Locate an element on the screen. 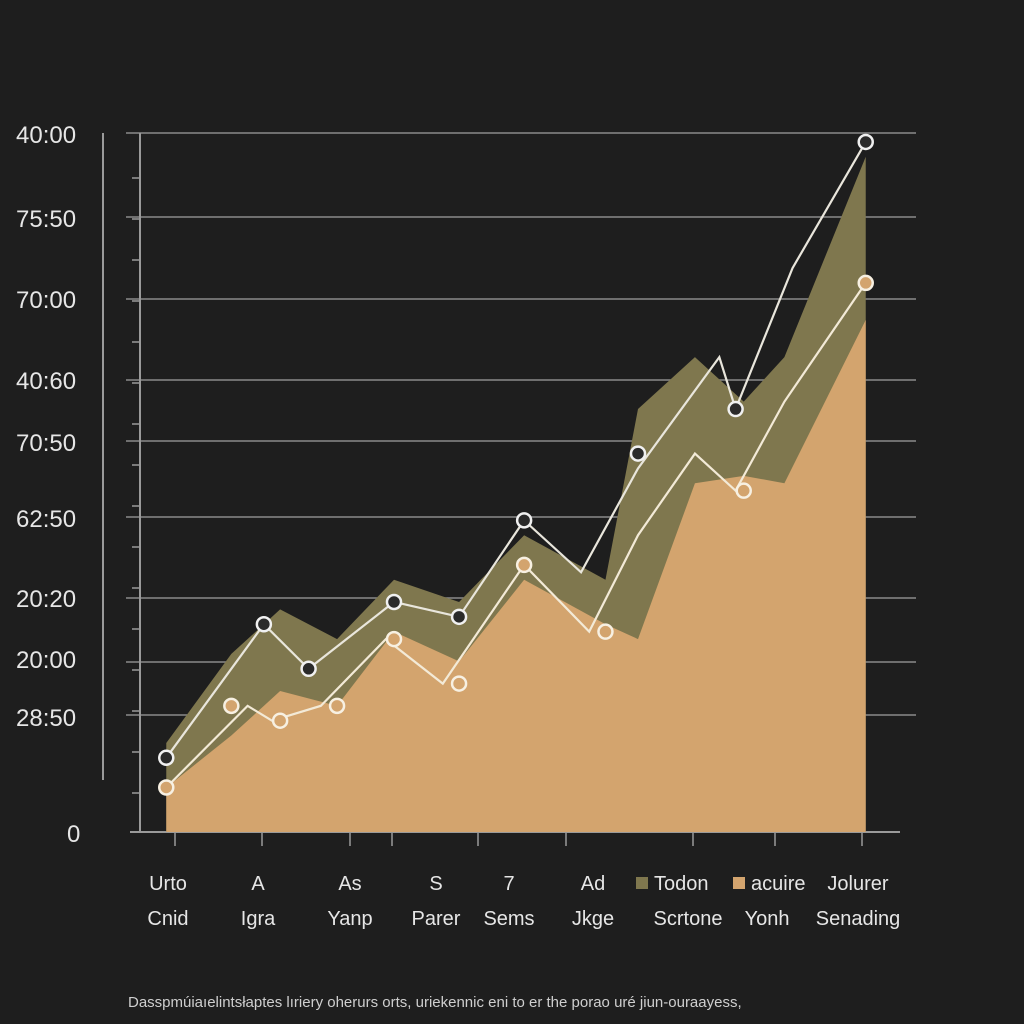 Image resolution: width=1024 pixels, height=1024 pixels. y-tick-label-4: 70:50 is located at coordinates (46, 443).